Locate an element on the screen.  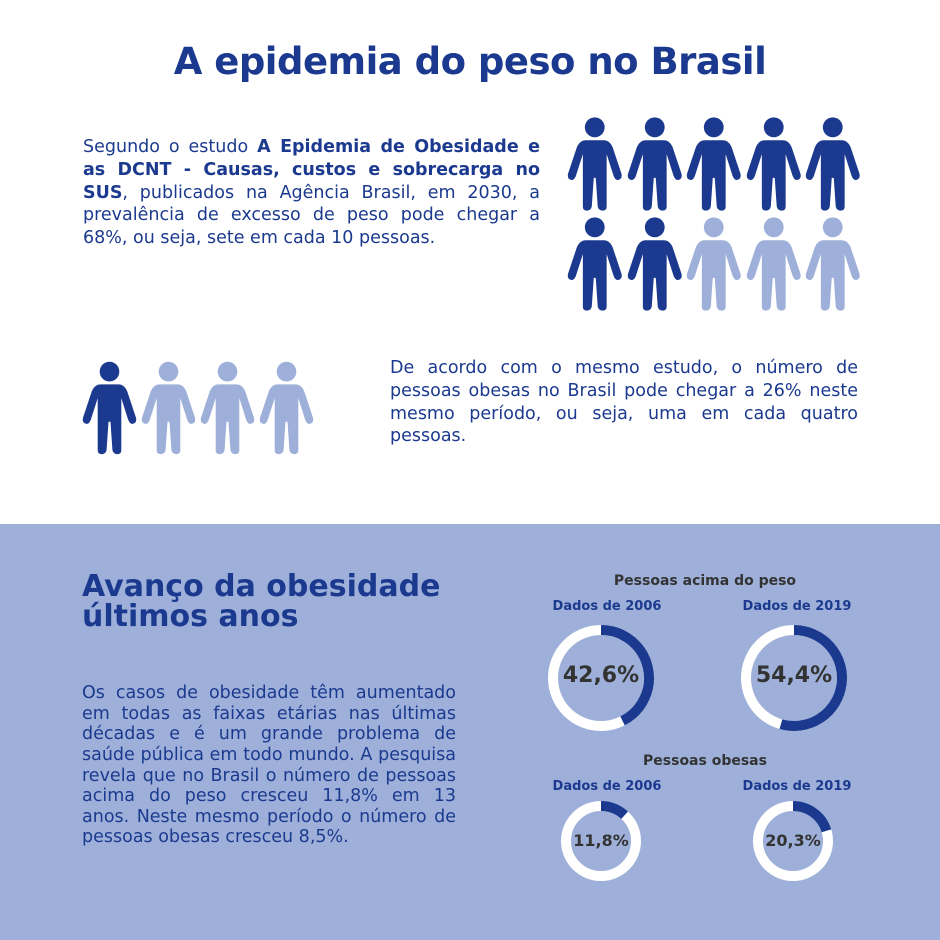
donut-overweight-2006 is located at coordinates (601, 678).